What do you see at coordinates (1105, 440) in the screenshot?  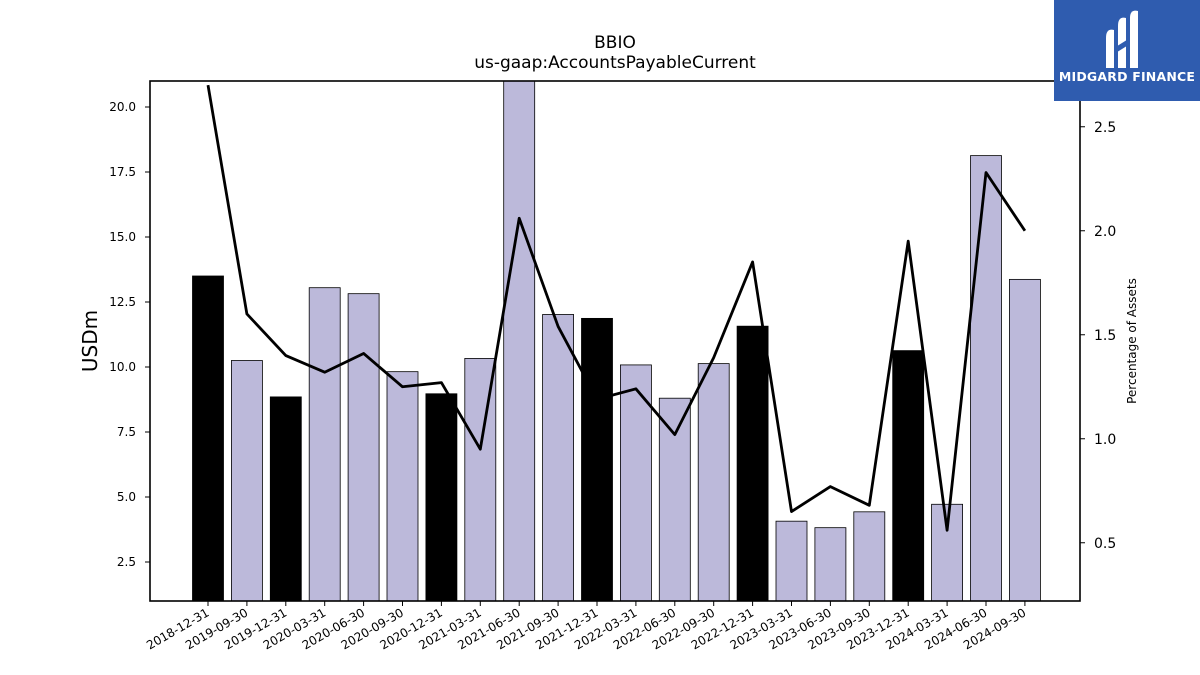 I see `y2-tick-label: 1.0` at bounding box center [1105, 440].